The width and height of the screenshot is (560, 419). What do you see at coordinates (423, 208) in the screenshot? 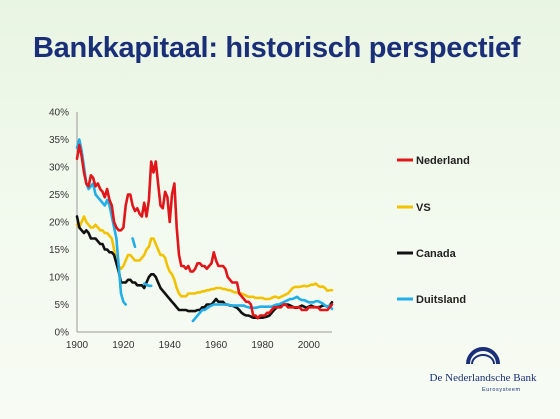
I see `legend-label-vs: VS` at bounding box center [423, 208].